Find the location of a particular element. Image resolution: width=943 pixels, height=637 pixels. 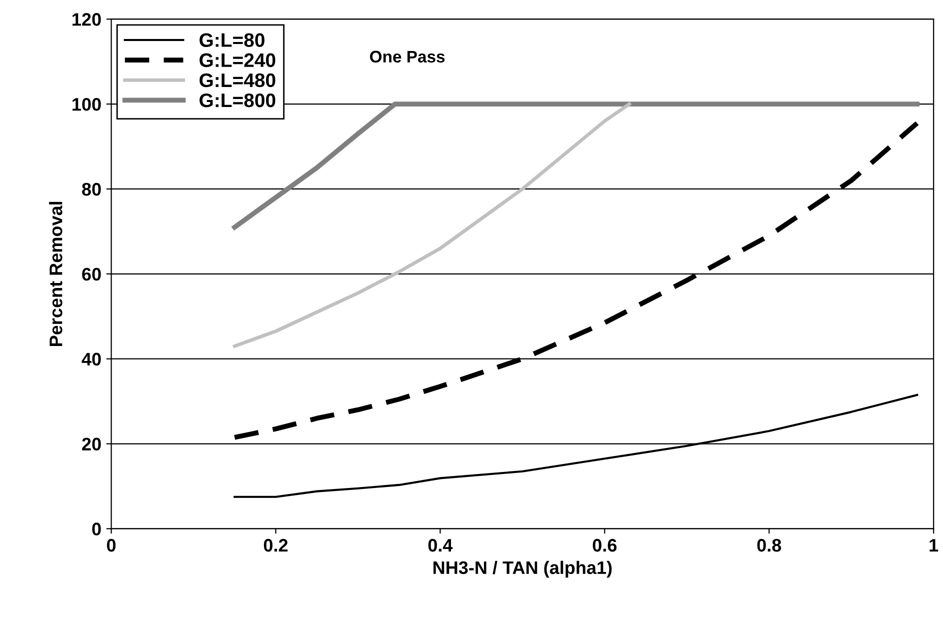

y-tick-label: 0 is located at coordinates (96, 529).